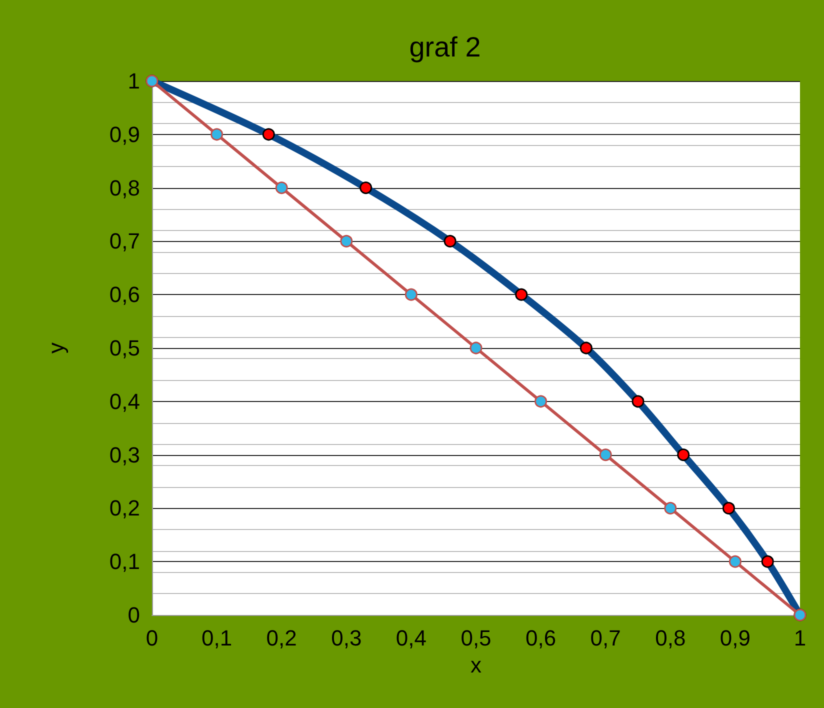 This screenshot has height=708, width=824. What do you see at coordinates (411, 638) in the screenshot?
I see `x-tick-label: 0,4` at bounding box center [411, 638].